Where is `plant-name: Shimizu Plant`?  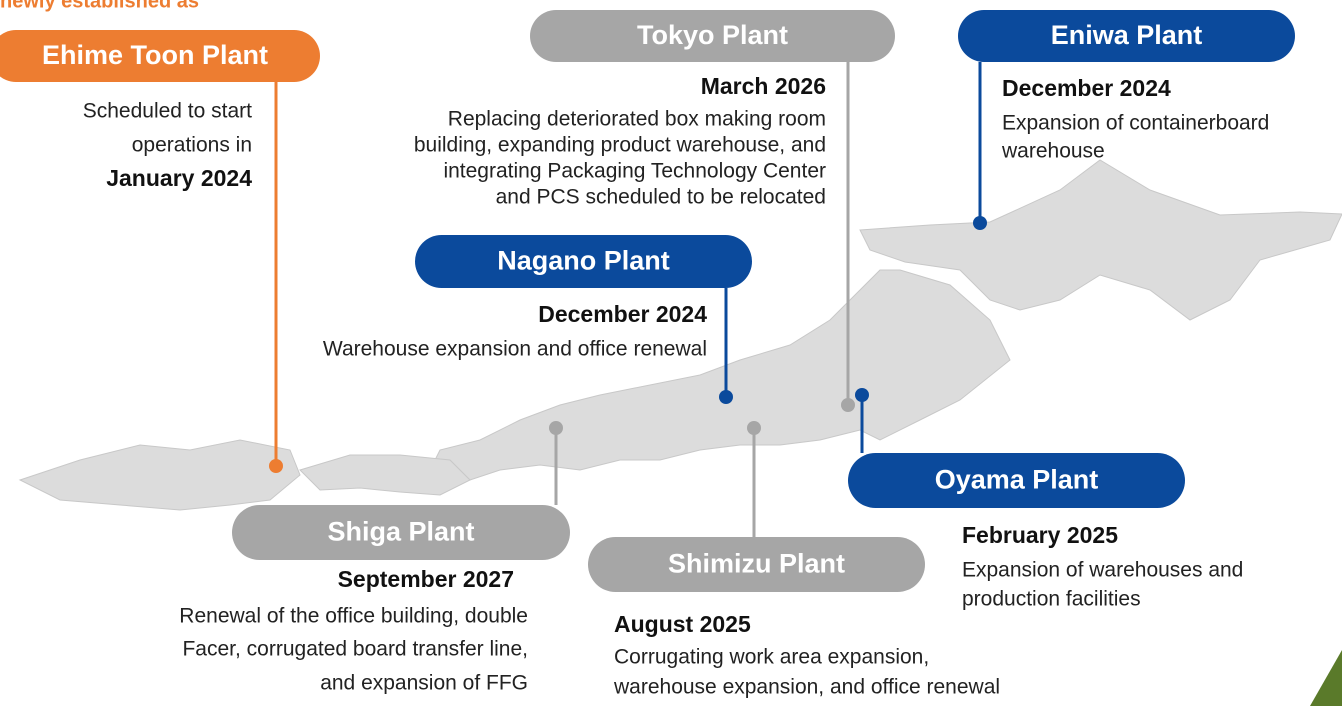 plant-name: Shimizu Plant is located at coordinates (756, 564).